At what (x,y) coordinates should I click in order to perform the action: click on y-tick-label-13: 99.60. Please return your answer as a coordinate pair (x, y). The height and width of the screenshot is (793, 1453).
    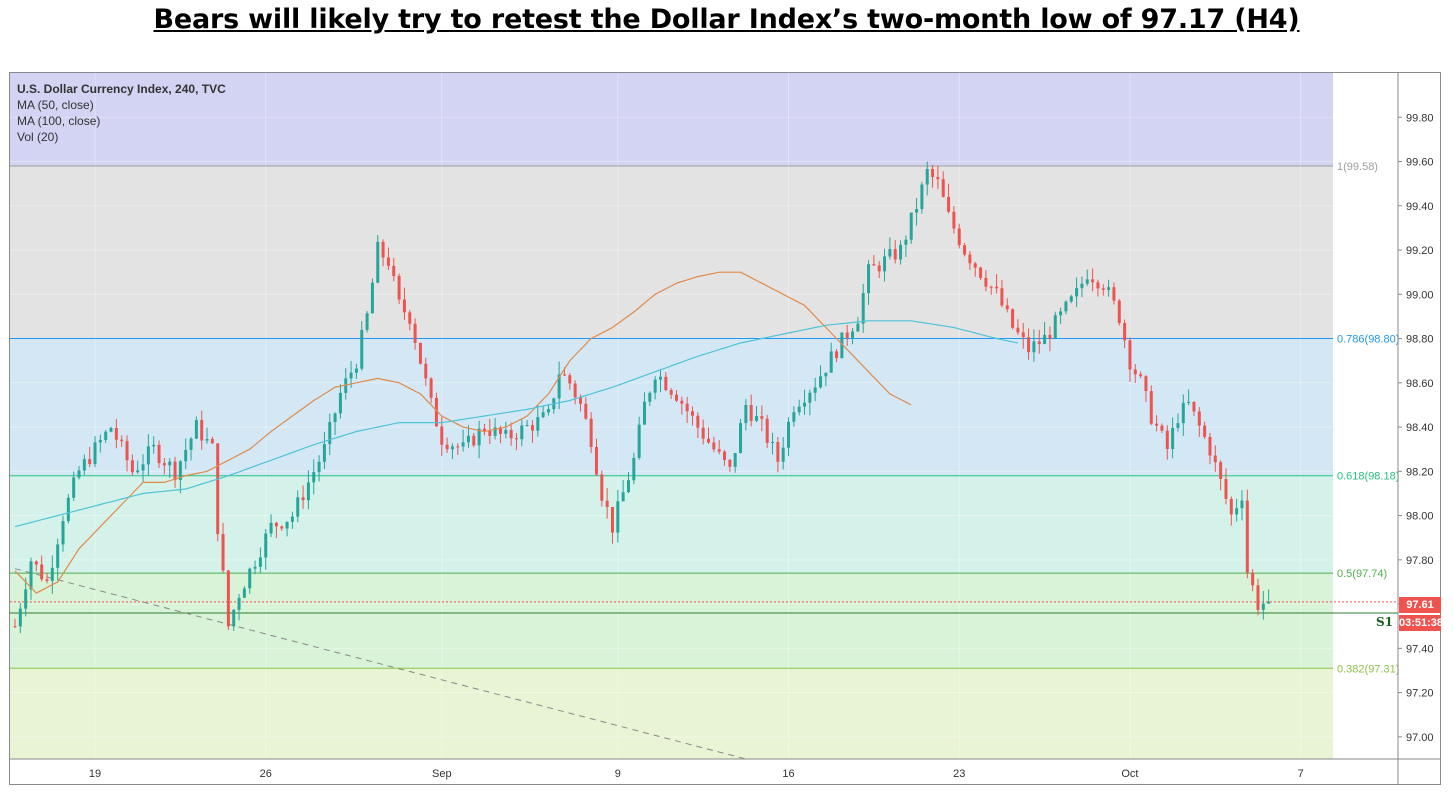
    Looking at the image, I should click on (1420, 163).